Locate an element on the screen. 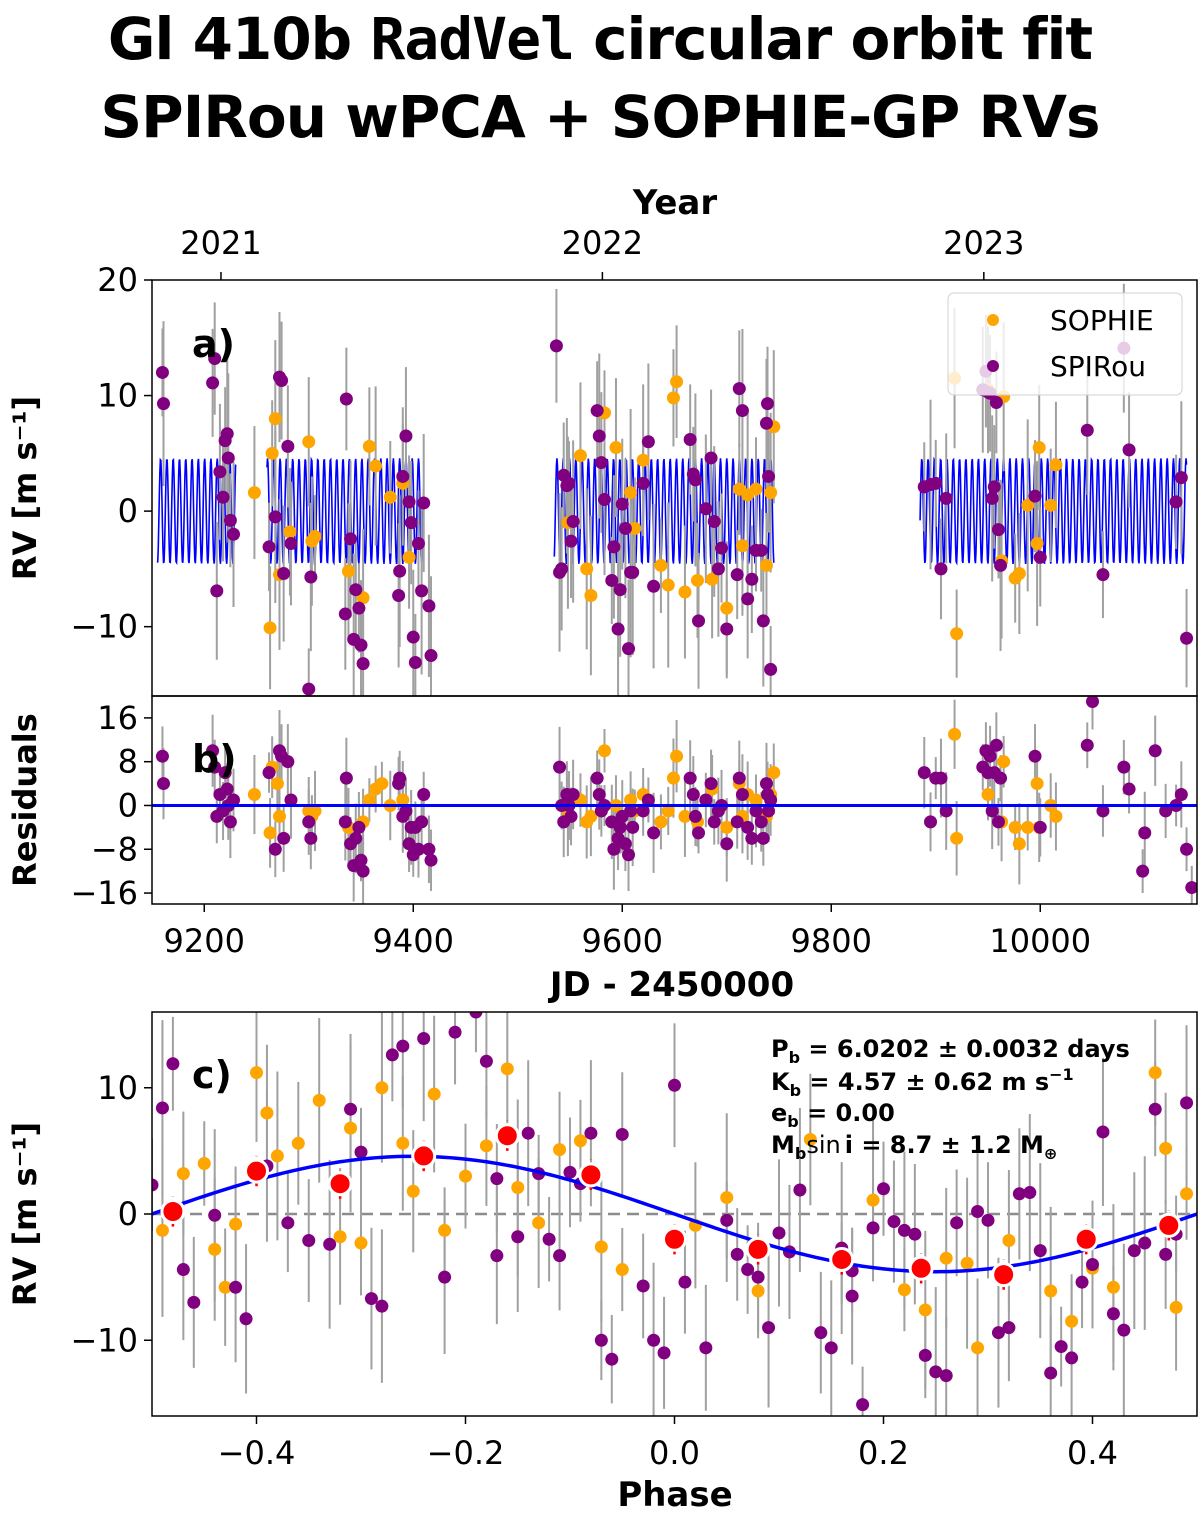 The height and width of the screenshot is (1513, 1200). x-tick-label: 9600 is located at coordinates (622, 941).